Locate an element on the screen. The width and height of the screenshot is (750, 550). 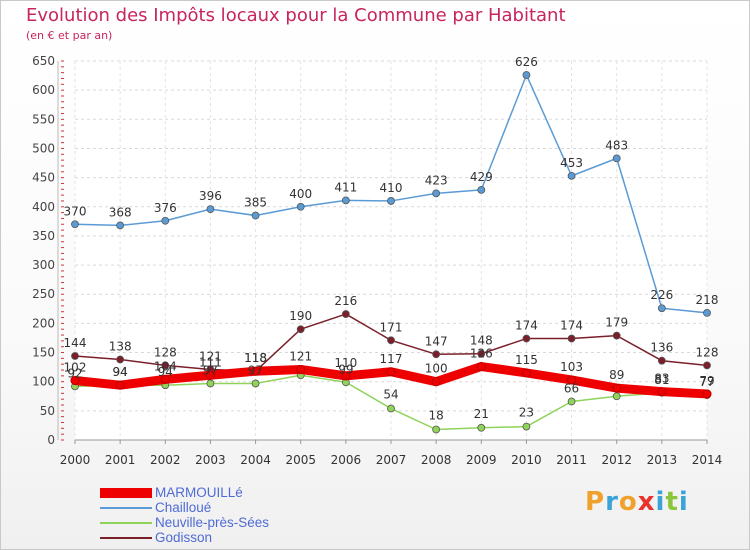
data-label-godisson: 190 is located at coordinates (300, 316).